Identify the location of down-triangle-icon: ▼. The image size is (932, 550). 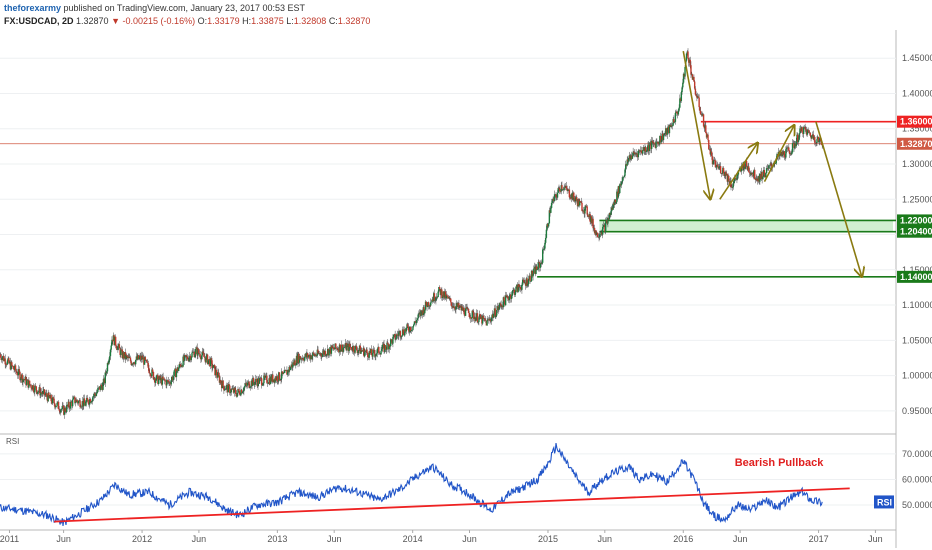
(116, 21).